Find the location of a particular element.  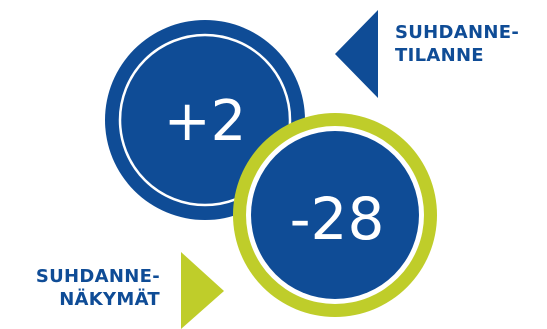

outlook-label-line-2: NÄKYMÄT is located at coordinates (109, 299).